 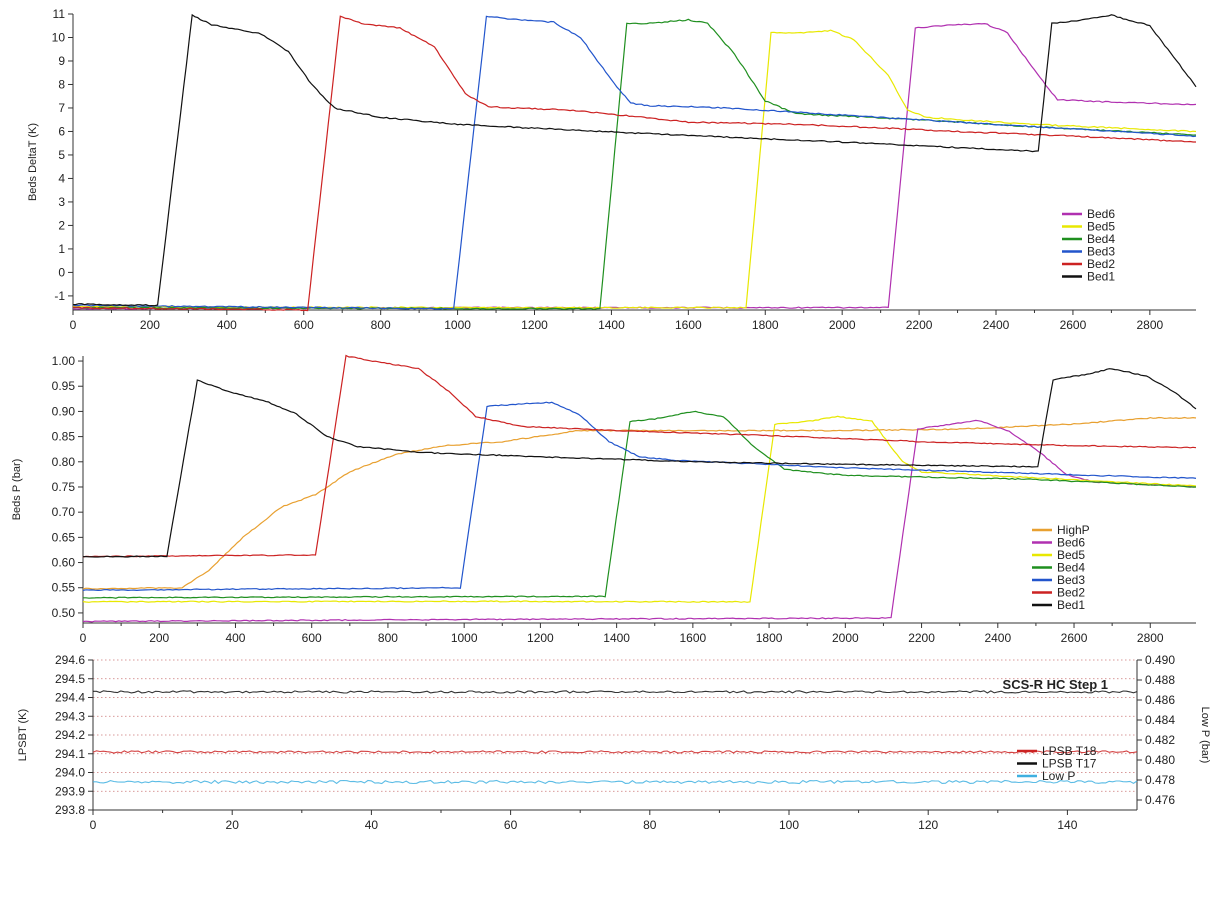 I want to click on y2-tick-label: 0.476, so click(x=1160, y=800).